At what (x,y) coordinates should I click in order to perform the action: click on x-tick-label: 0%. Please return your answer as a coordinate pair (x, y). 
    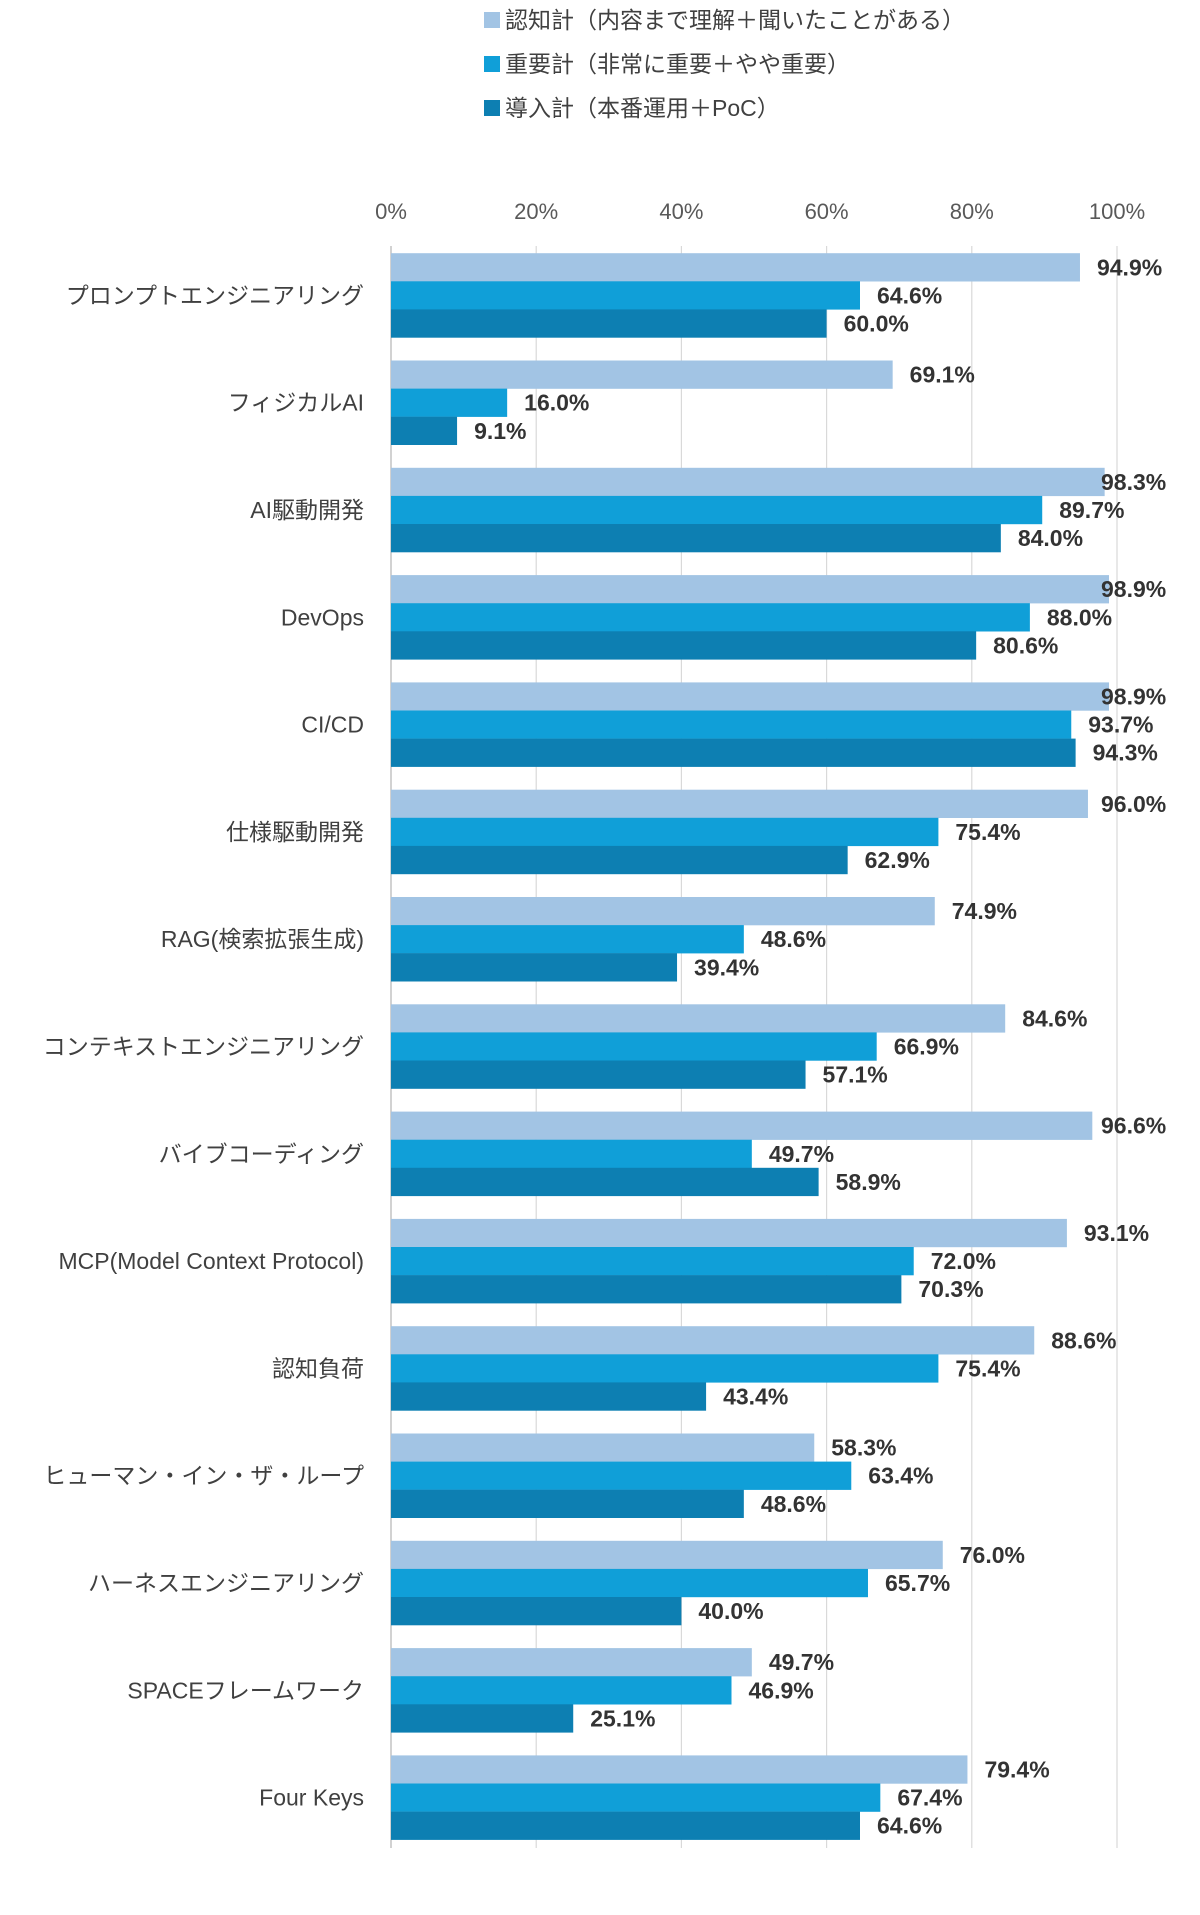
    Looking at the image, I should click on (391, 211).